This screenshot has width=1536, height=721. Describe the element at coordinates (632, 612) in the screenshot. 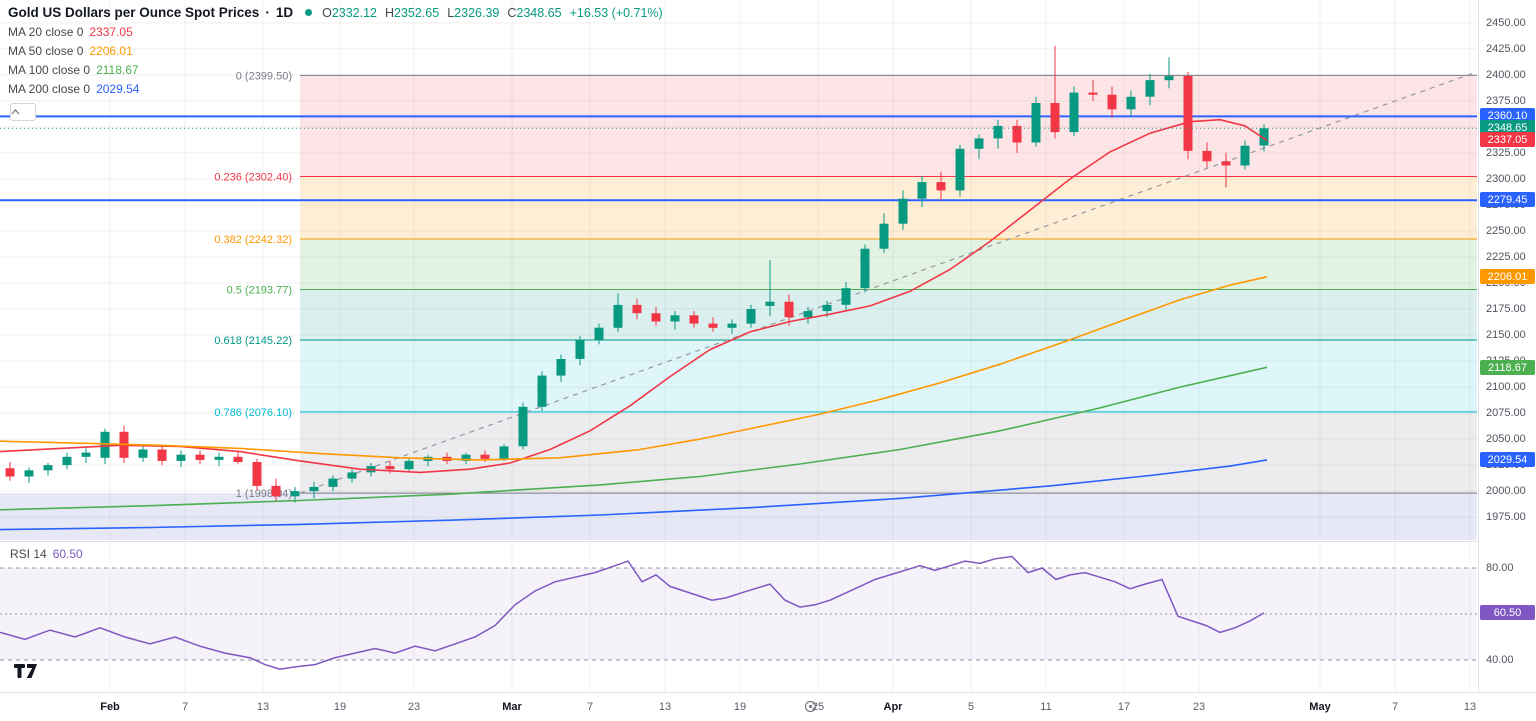

I see `rsi-line` at that location.